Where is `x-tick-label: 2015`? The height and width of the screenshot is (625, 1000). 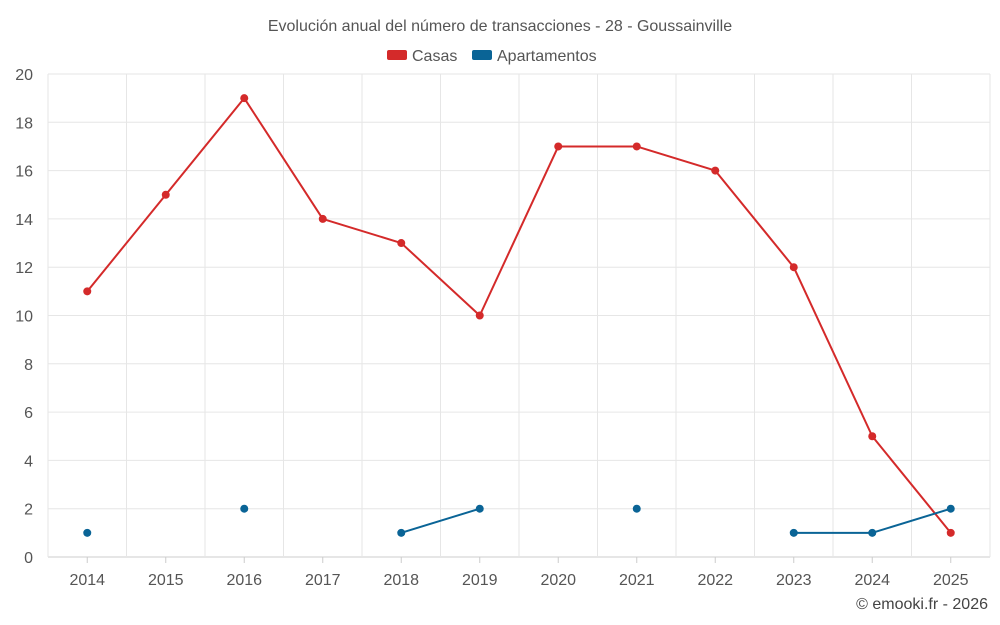
x-tick-label: 2015 is located at coordinates (166, 580).